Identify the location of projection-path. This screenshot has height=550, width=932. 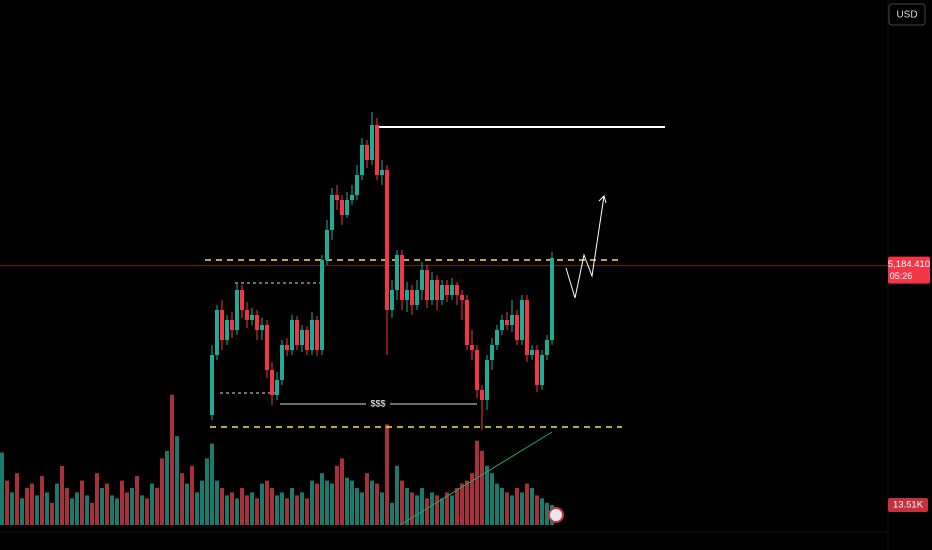
(585, 247).